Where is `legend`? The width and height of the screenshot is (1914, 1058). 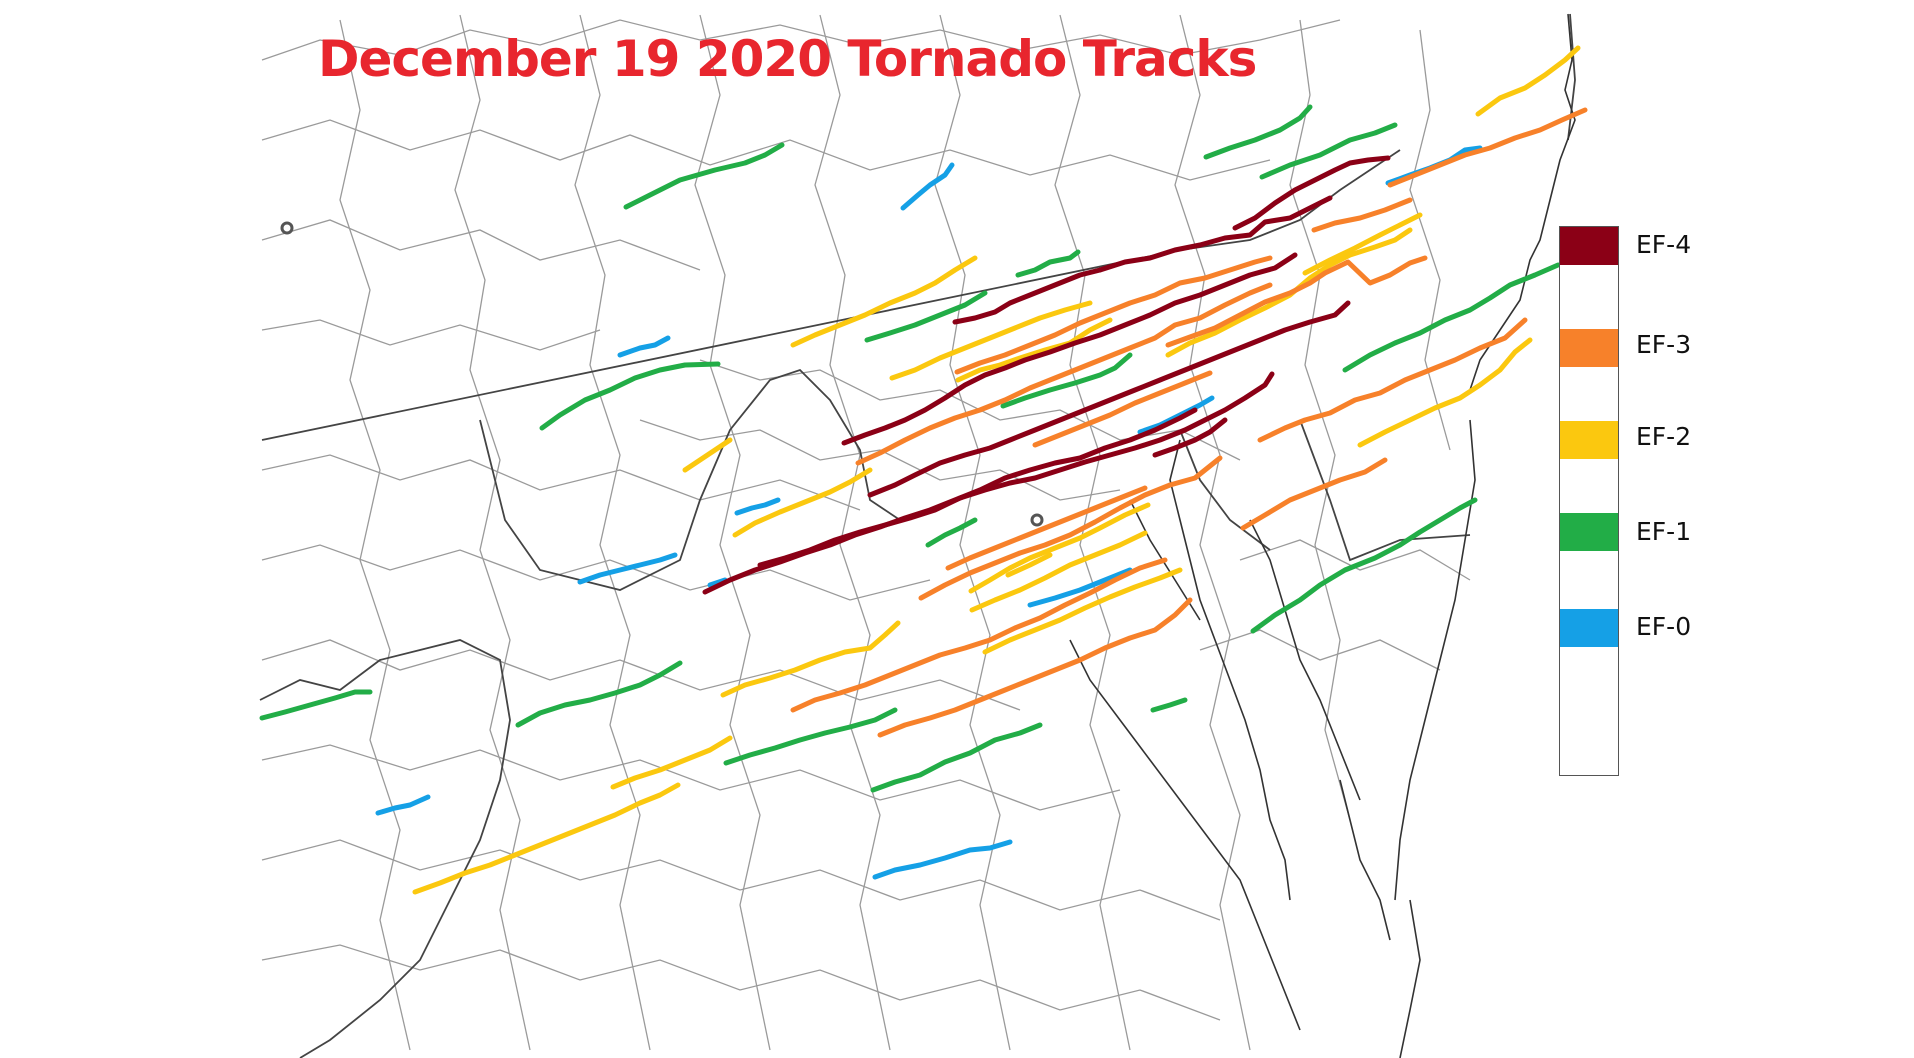
legend is located at coordinates (1589, 501).